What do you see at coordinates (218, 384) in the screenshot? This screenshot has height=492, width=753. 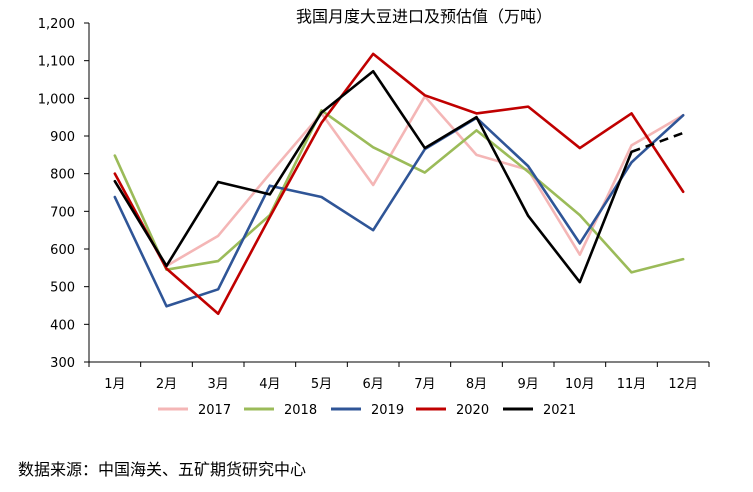 I see `x-tick-label: 3月` at bounding box center [218, 384].